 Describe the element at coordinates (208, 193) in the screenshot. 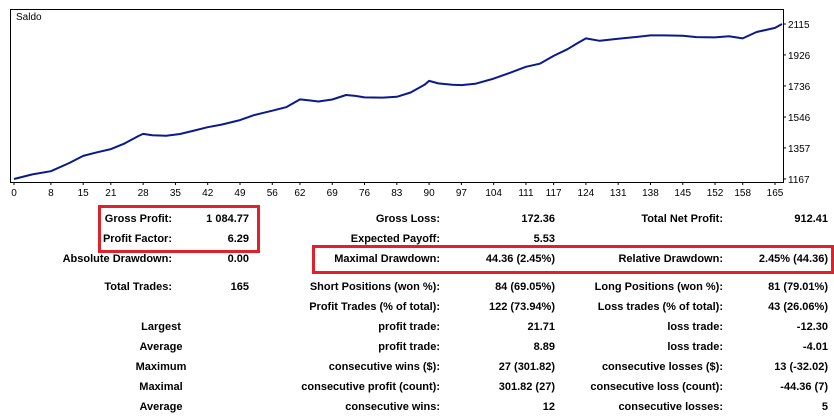

I see `x-tick-label: 42` at that location.